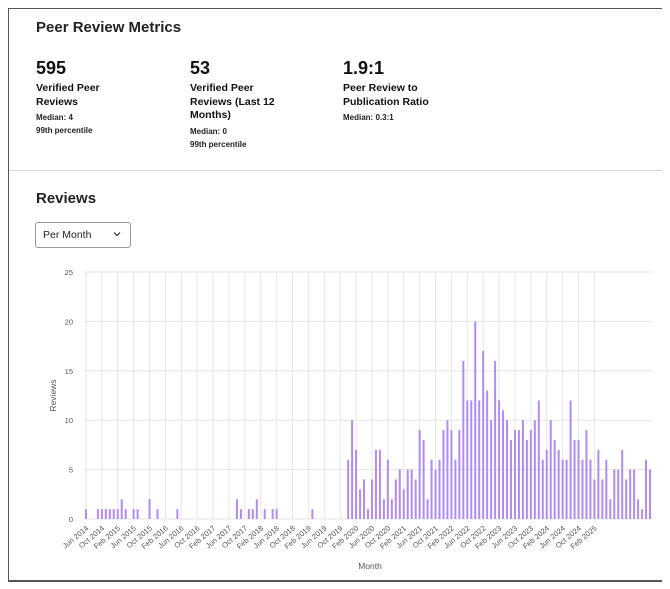  What do you see at coordinates (232, 101) in the screenshot?
I see `metric-label: Verified Peer Reviews (Last 12 Months)` at bounding box center [232, 101].